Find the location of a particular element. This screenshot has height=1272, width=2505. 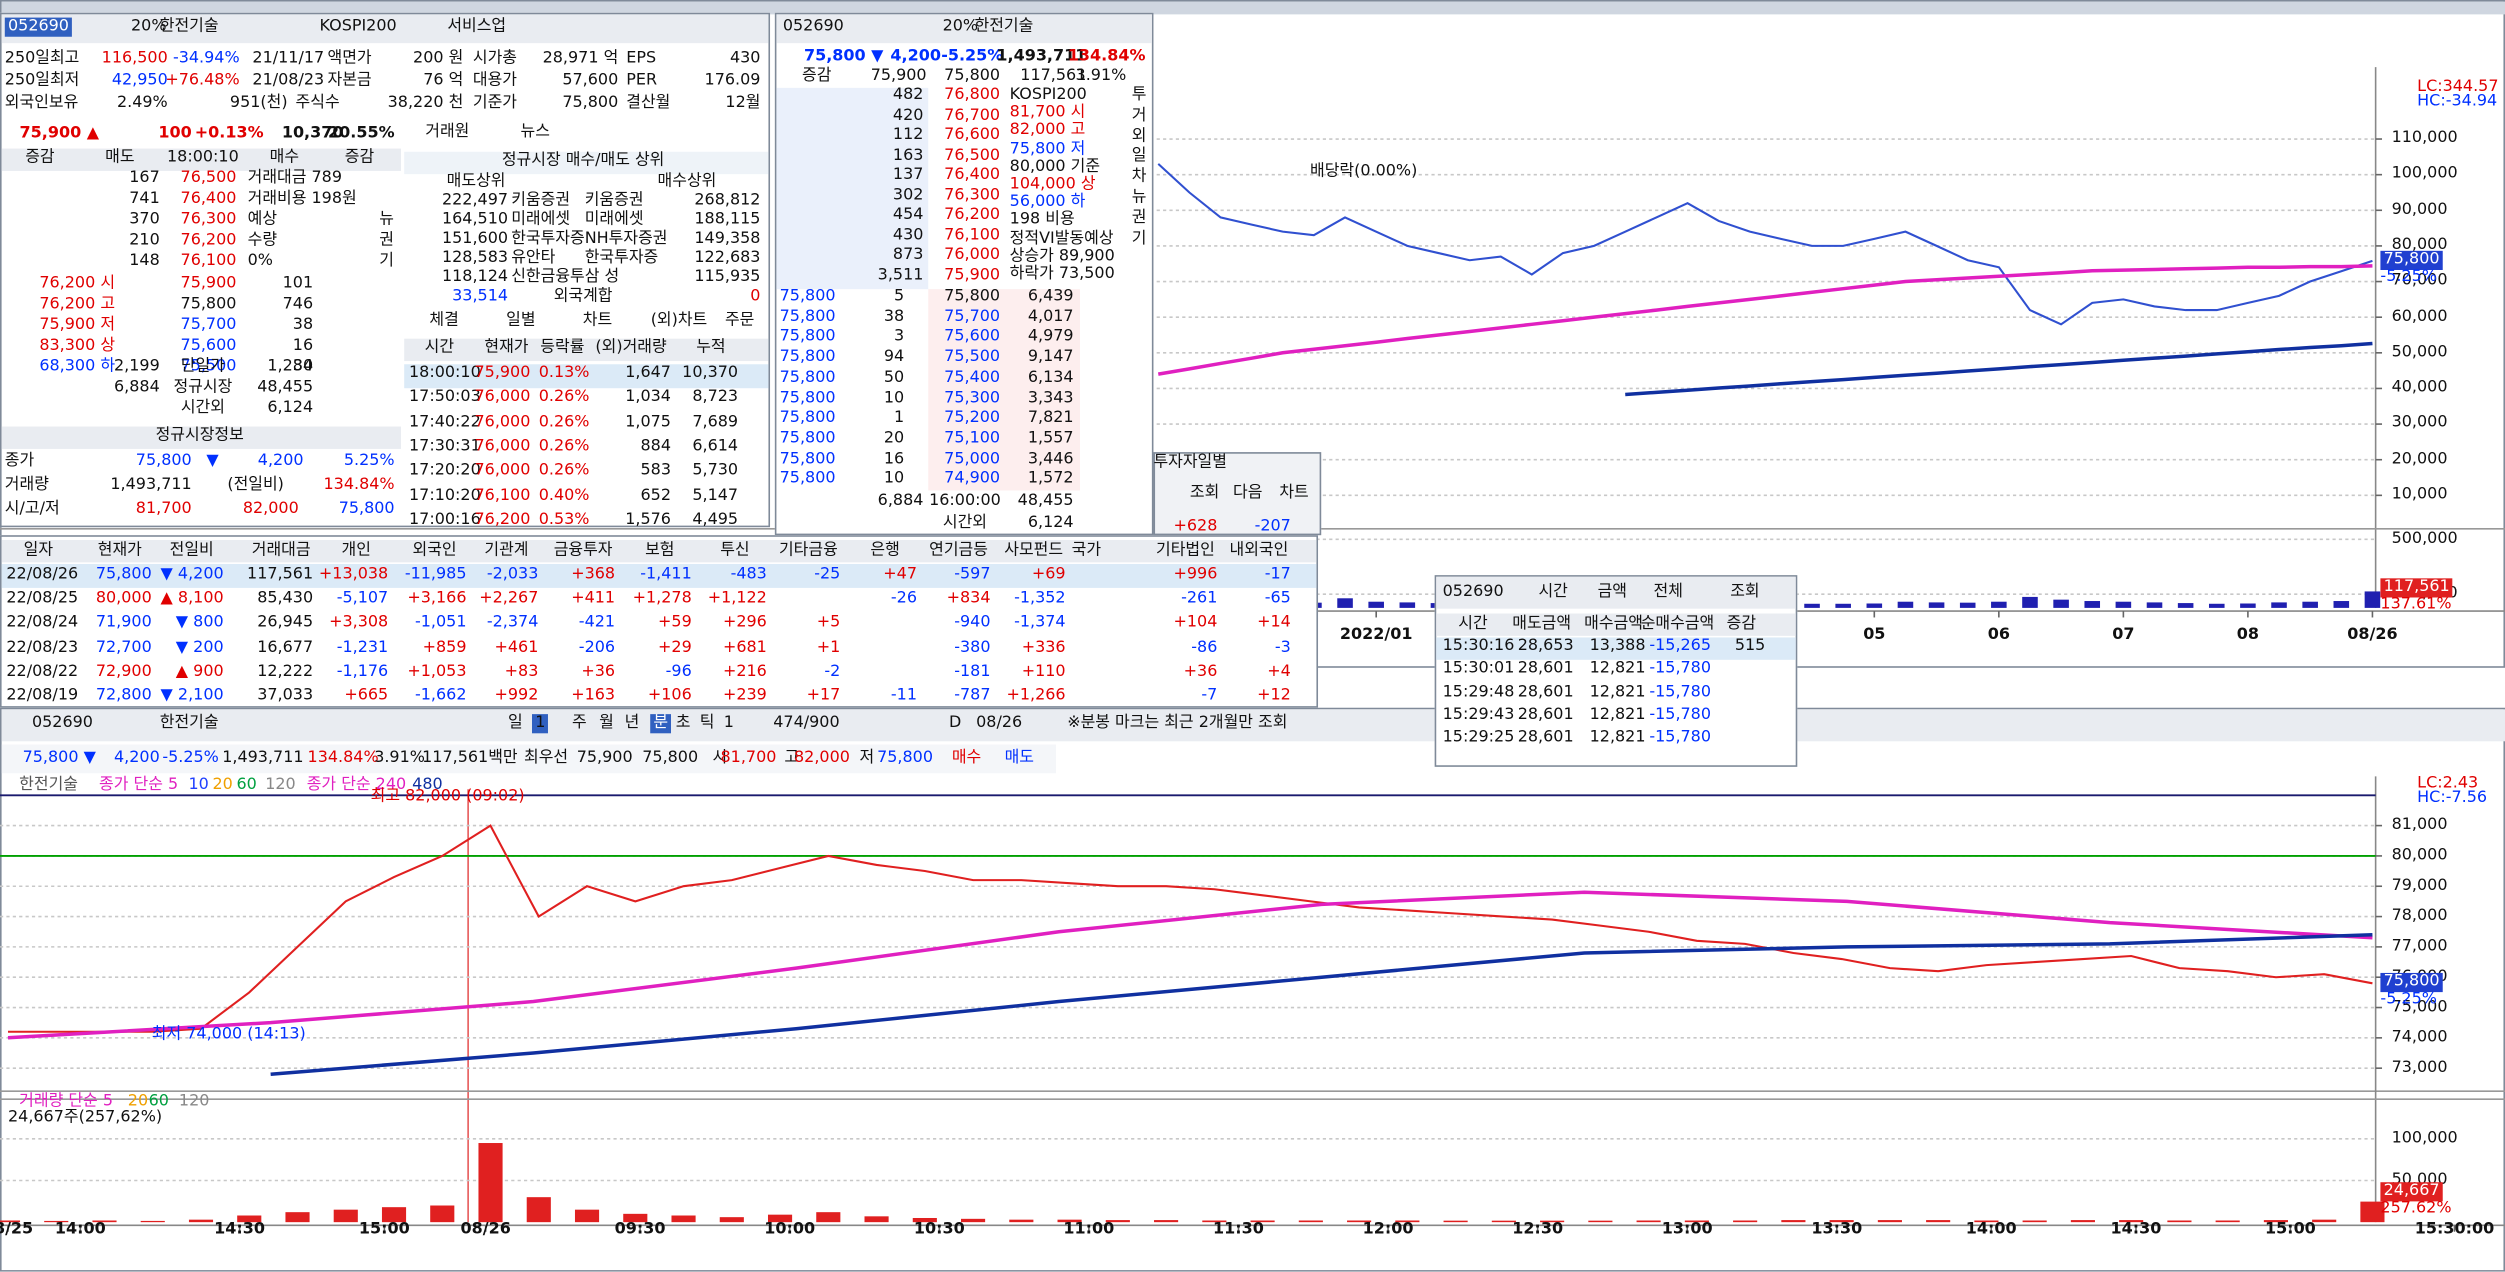

investor-cell: 26,945 is located at coordinates (285, 623).